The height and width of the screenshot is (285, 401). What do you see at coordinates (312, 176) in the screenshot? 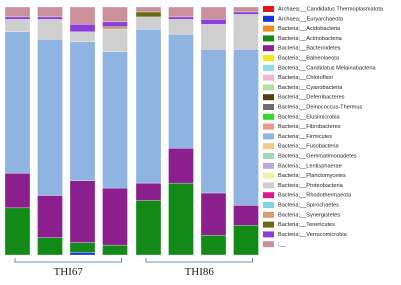
I see `legend-label: Bacteria;__Planctomycetes` at bounding box center [312, 176].